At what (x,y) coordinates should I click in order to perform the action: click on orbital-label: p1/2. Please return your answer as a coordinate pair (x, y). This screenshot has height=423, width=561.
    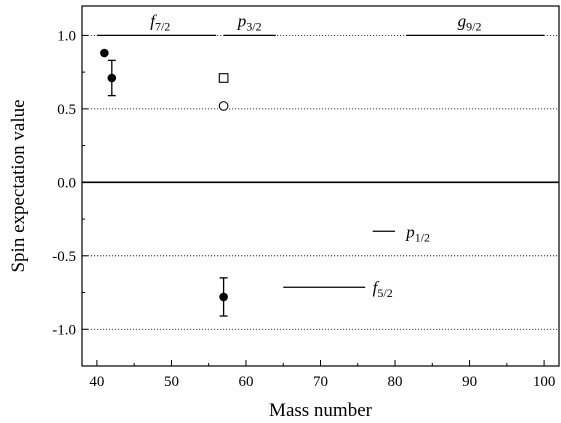
    Looking at the image, I should click on (417, 233).